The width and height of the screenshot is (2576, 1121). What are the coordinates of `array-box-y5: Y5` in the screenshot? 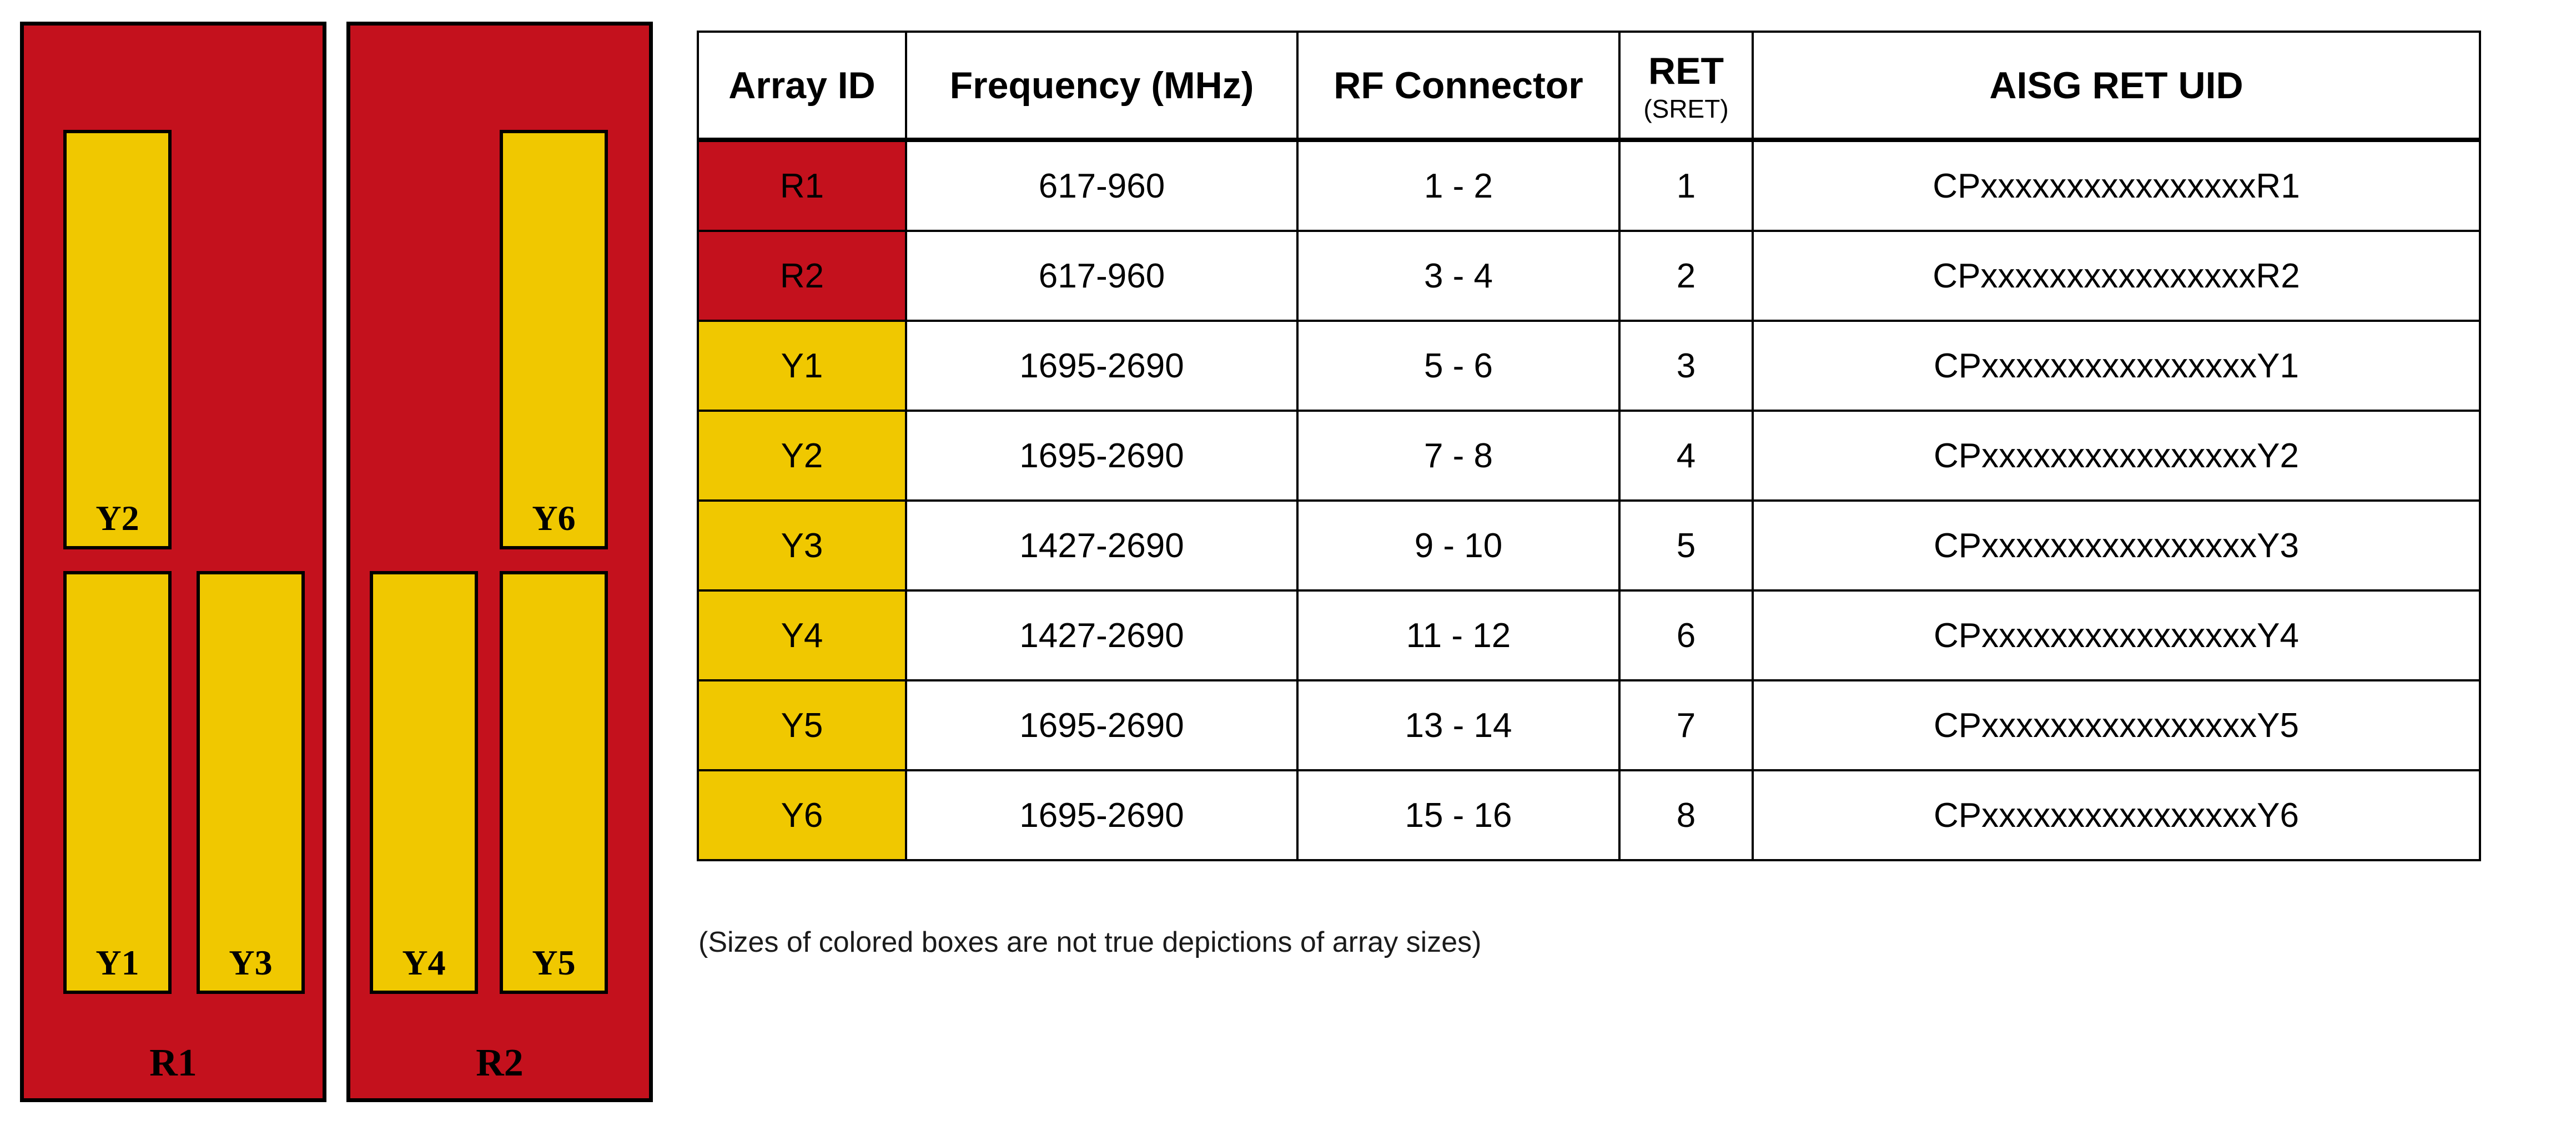 It's located at (554, 783).